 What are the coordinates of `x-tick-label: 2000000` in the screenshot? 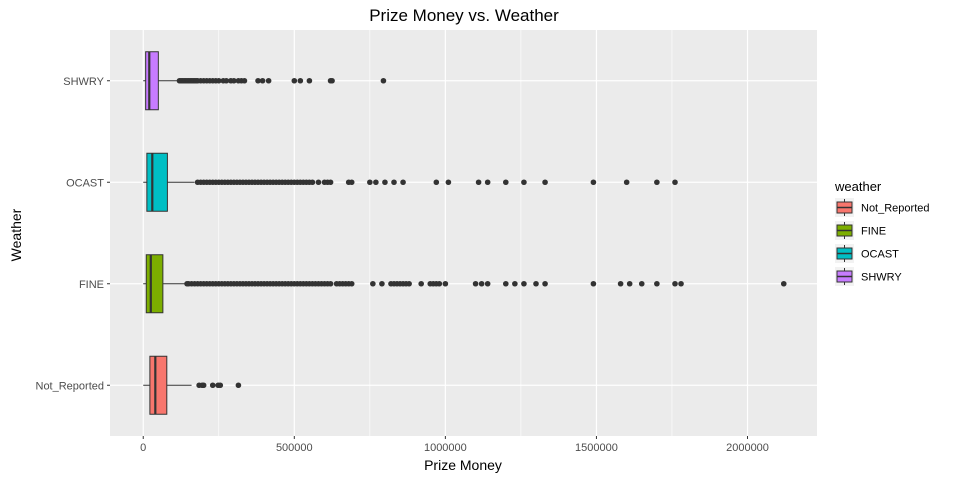 It's located at (747, 448).